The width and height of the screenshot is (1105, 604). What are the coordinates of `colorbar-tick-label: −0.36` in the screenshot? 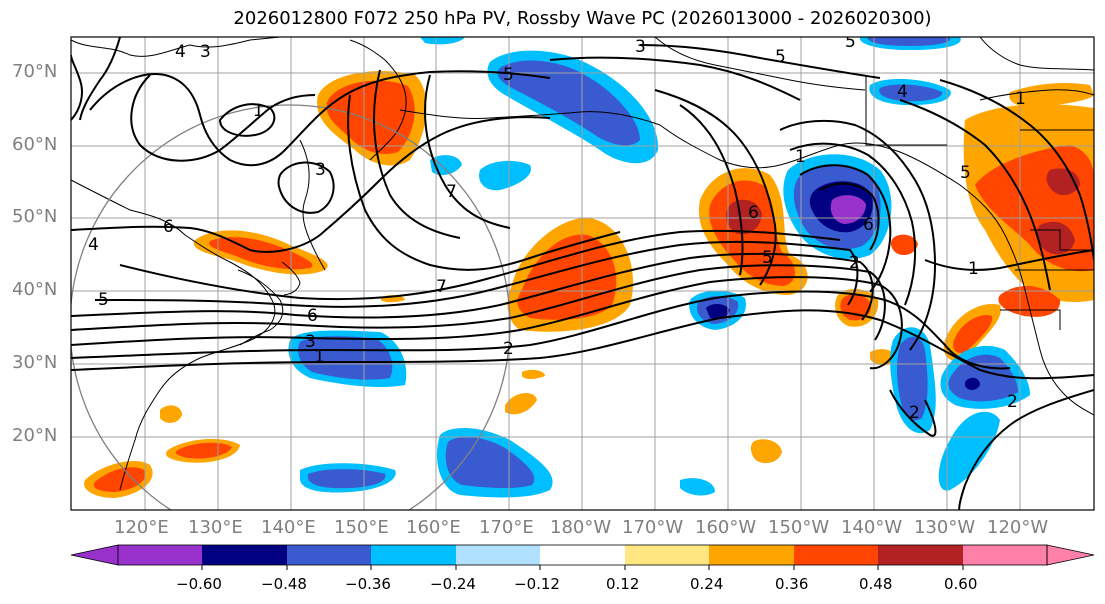 It's located at (368, 584).